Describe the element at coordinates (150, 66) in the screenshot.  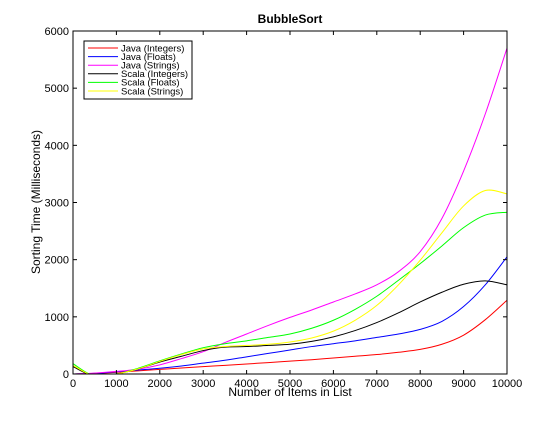
I see `legend-label: Java (Strings)` at that location.